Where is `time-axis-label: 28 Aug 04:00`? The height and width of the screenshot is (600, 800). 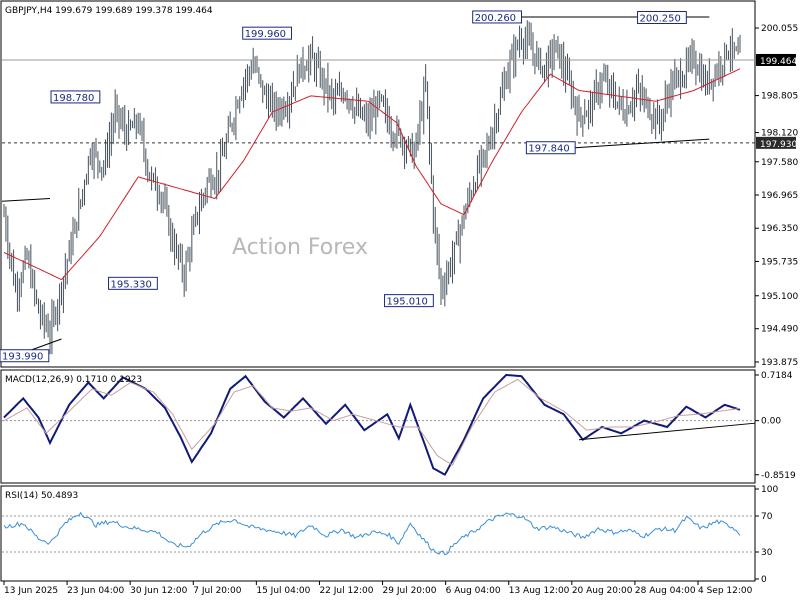 time-axis-label: 28 Aug 04:00 is located at coordinates (665, 591).